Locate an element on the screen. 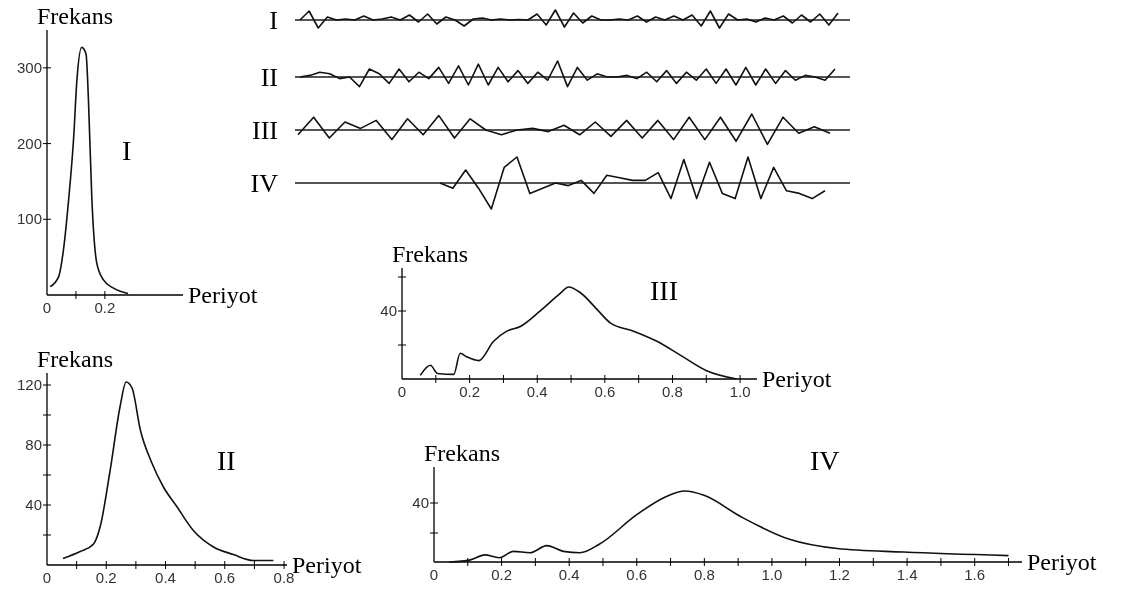  chart-title: I is located at coordinates (273, 20).